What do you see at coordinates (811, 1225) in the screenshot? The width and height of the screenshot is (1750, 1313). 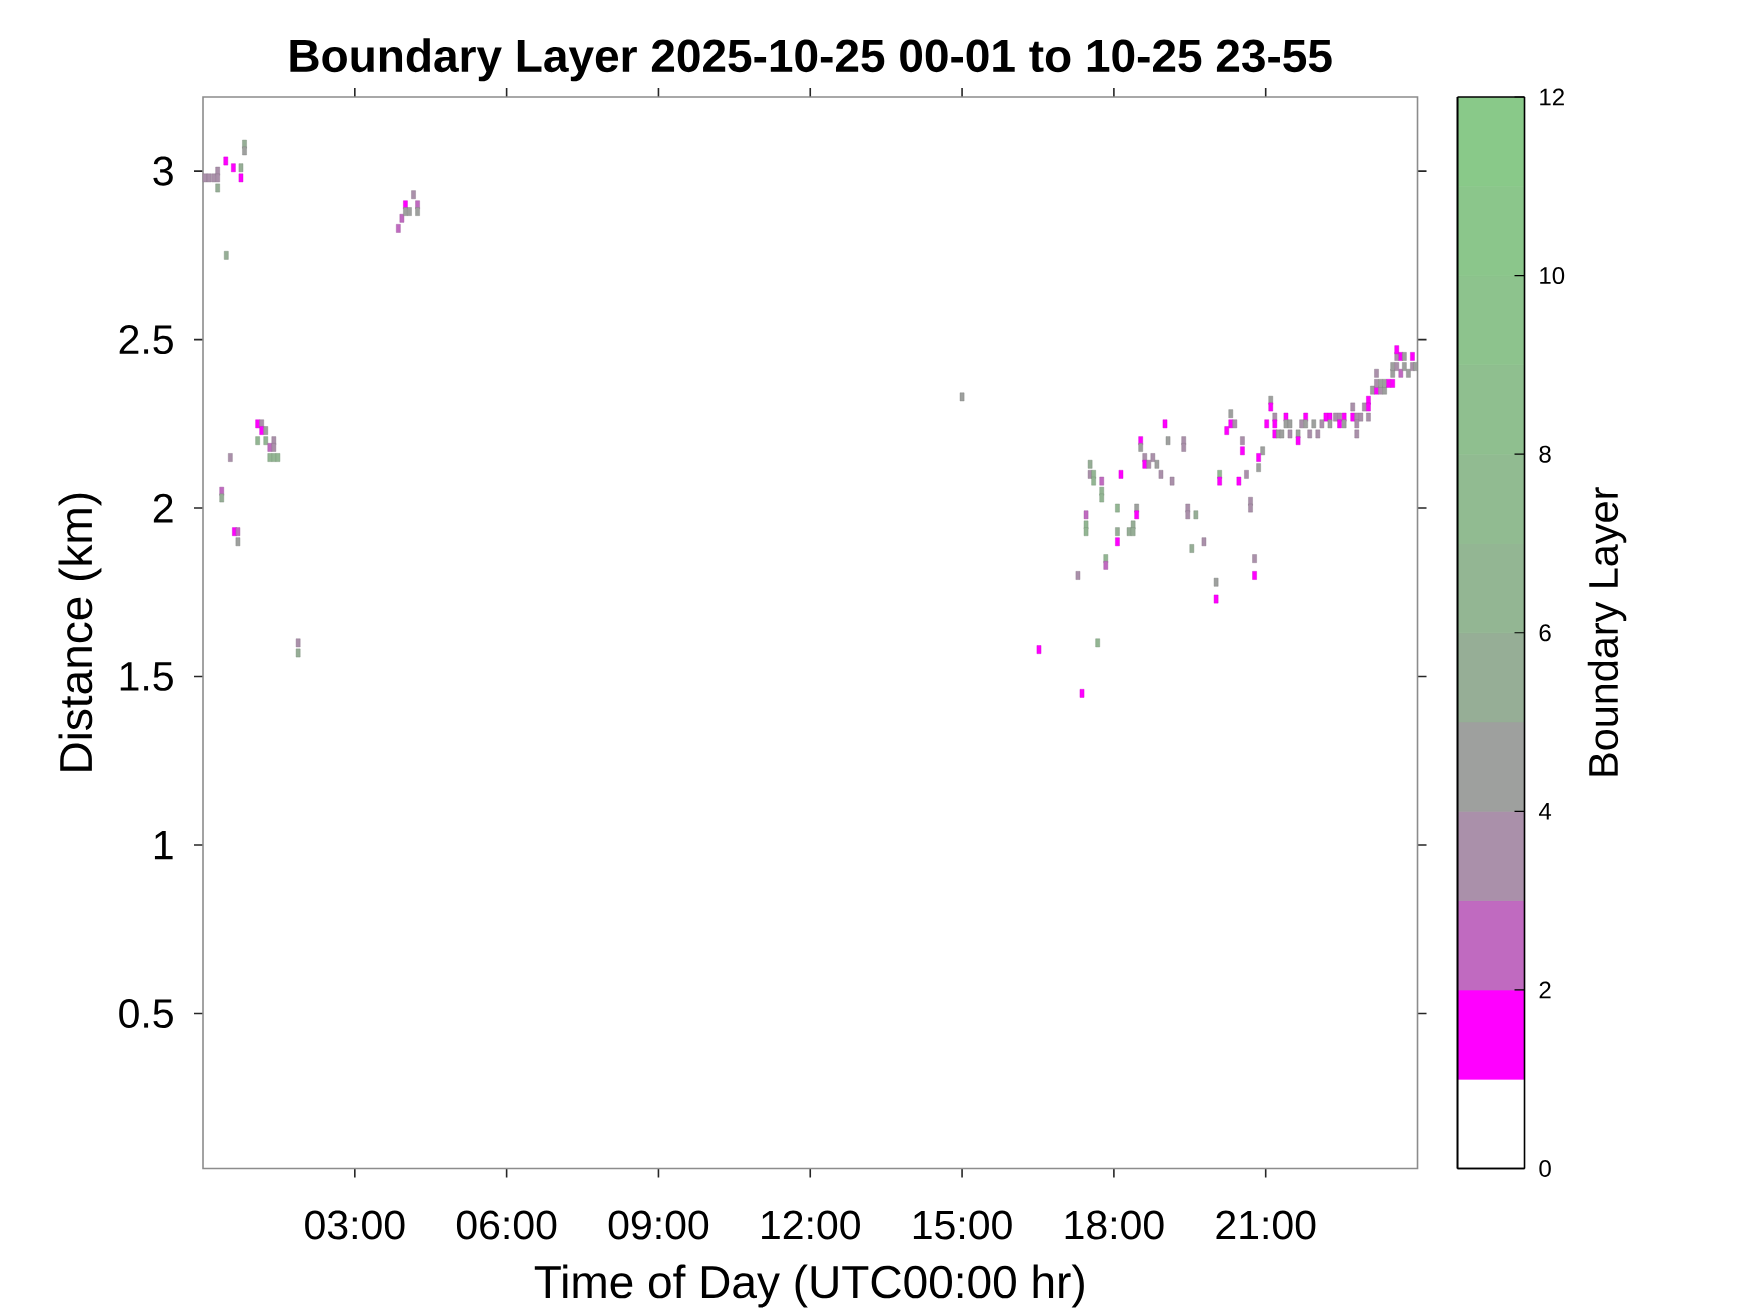 I see `x-tick-label: 12:00` at bounding box center [811, 1225].